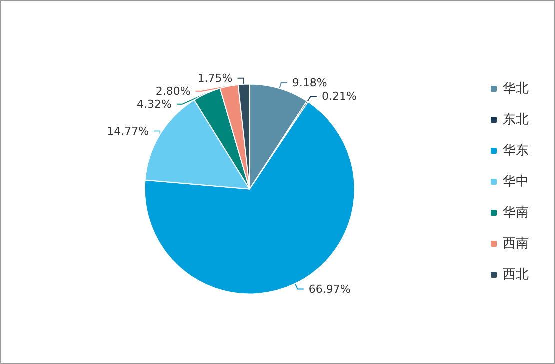 The image size is (555, 364). Describe the element at coordinates (516, 182) in the screenshot. I see `legend-label: 华中` at that location.